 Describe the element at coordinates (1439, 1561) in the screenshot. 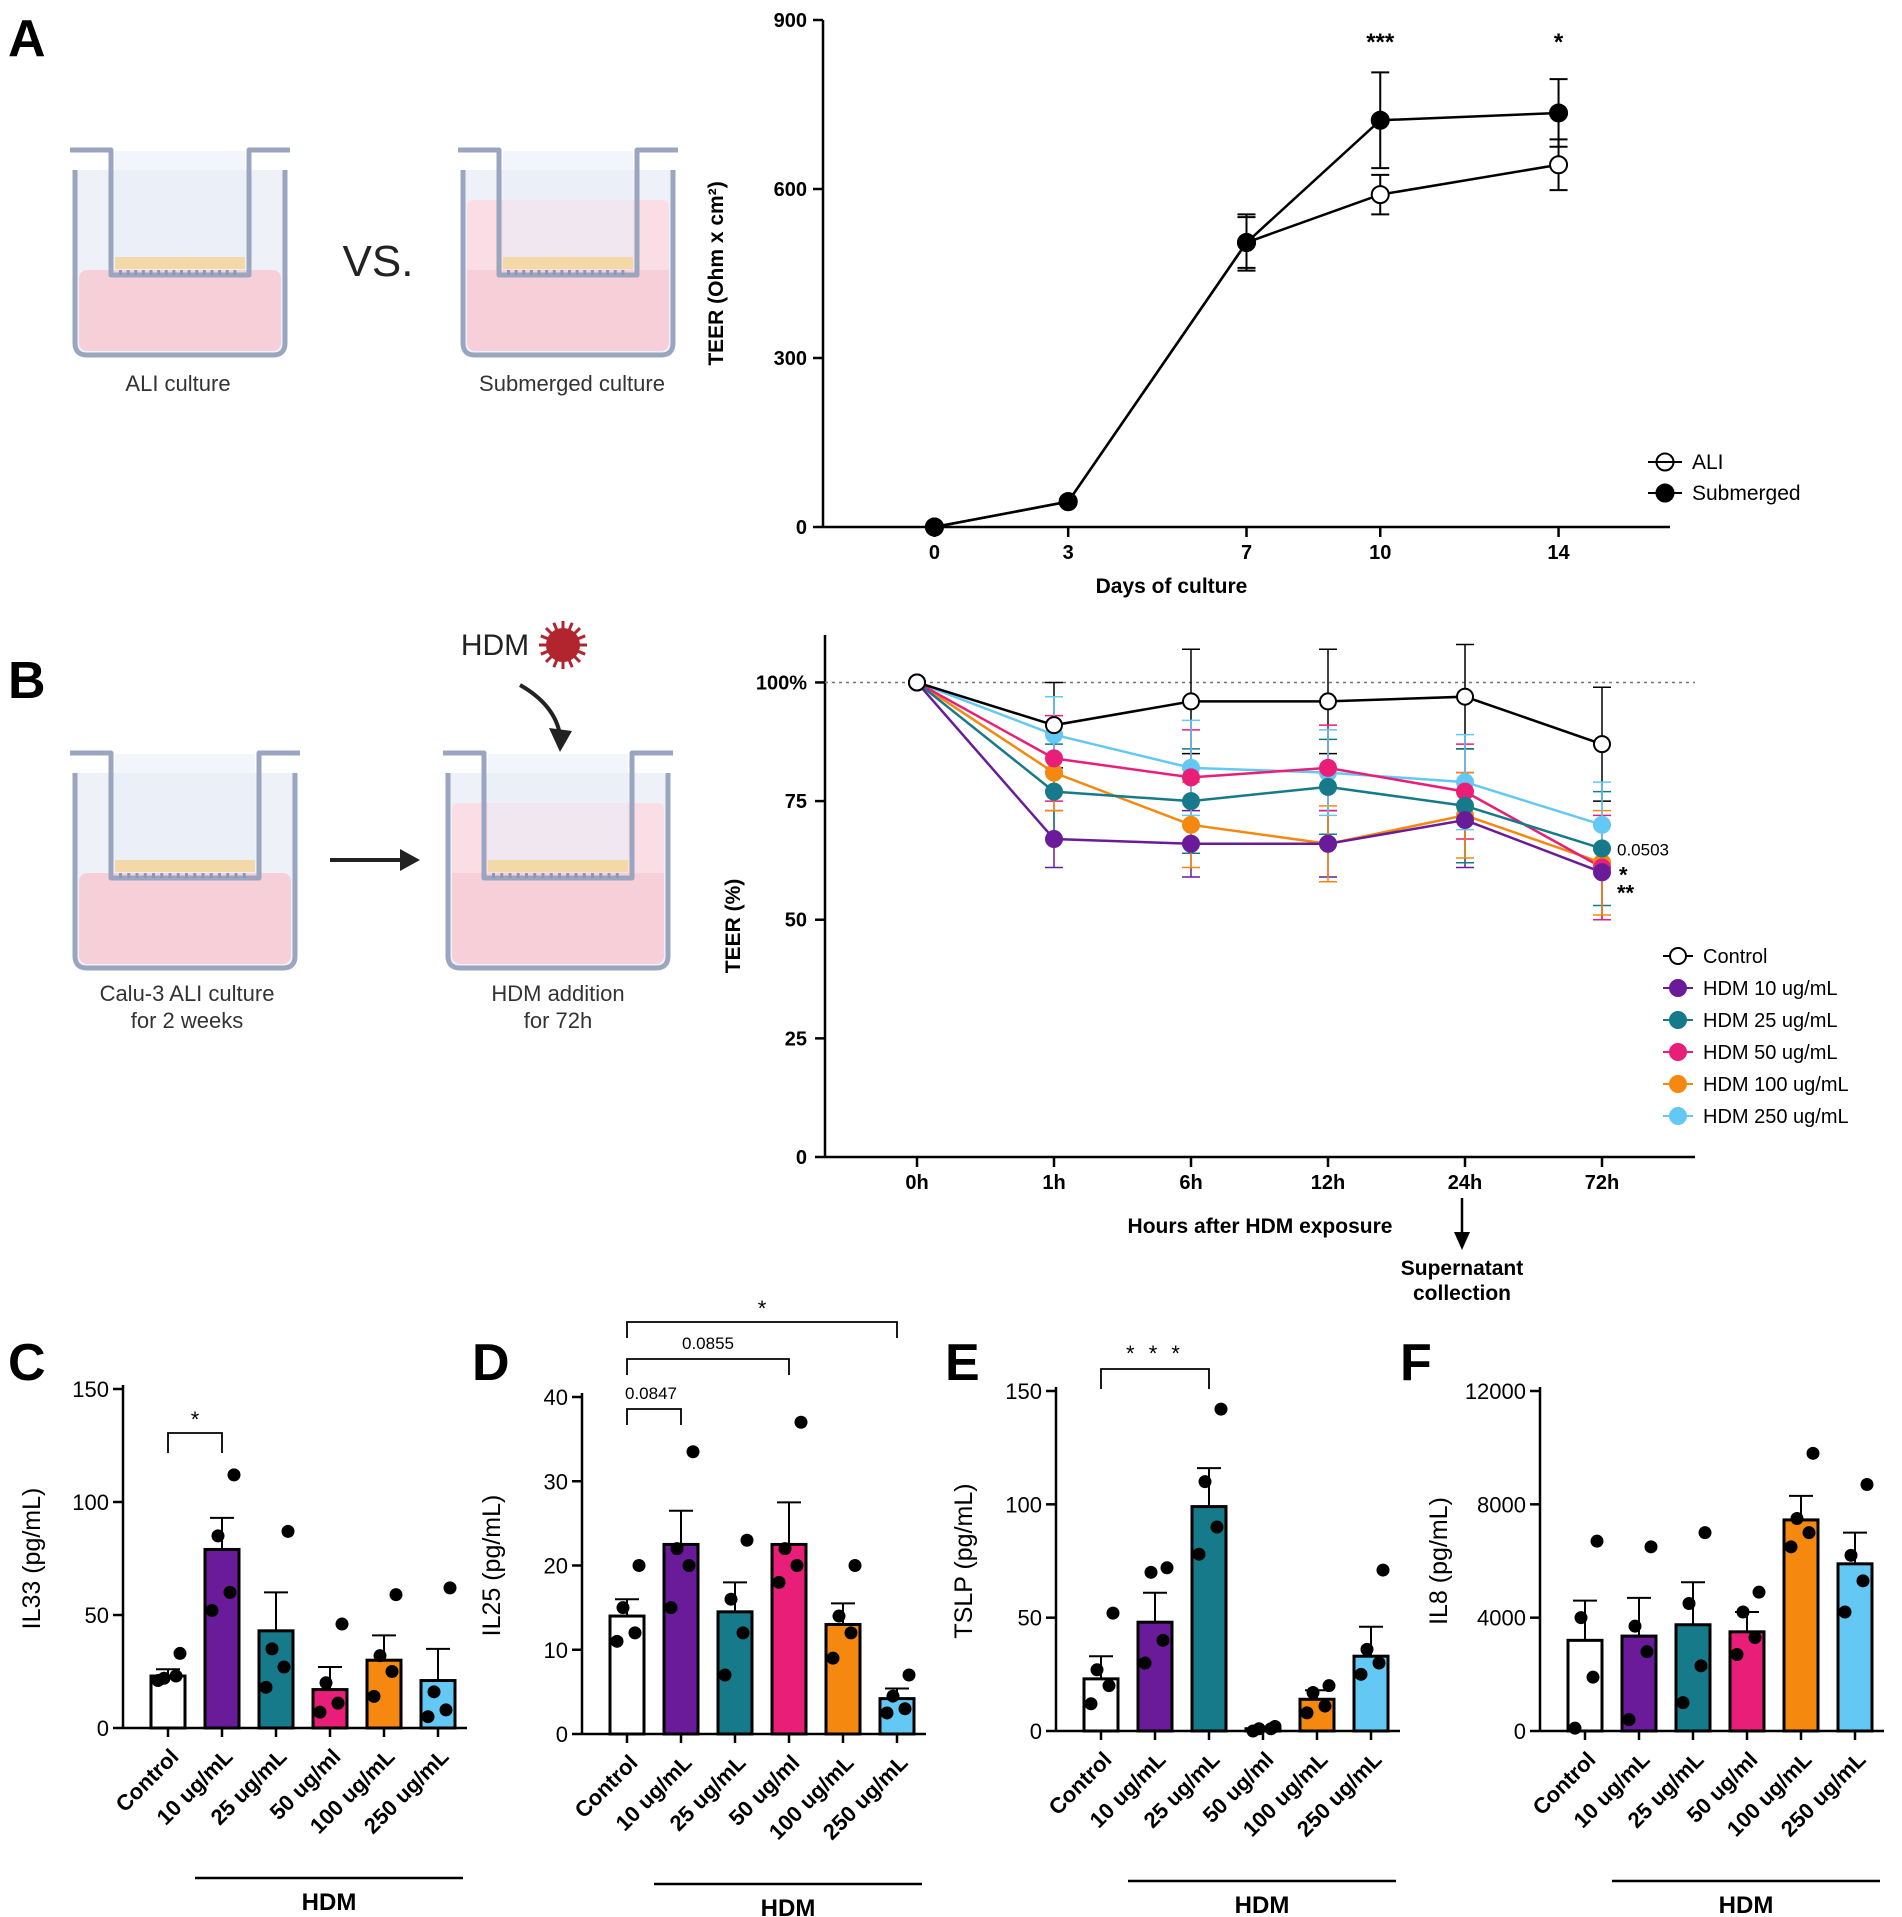

I see `y-axis-title: IL8 (pg/mL)` at that location.